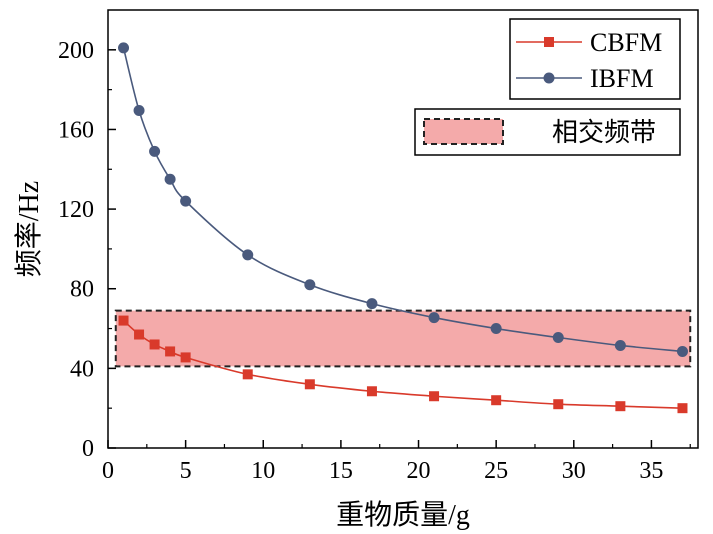 Image resolution: width=713 pixels, height=534 pixels. Describe the element at coordinates (604, 132) in the screenshot. I see `band-legend-label: 相交频带` at that location.